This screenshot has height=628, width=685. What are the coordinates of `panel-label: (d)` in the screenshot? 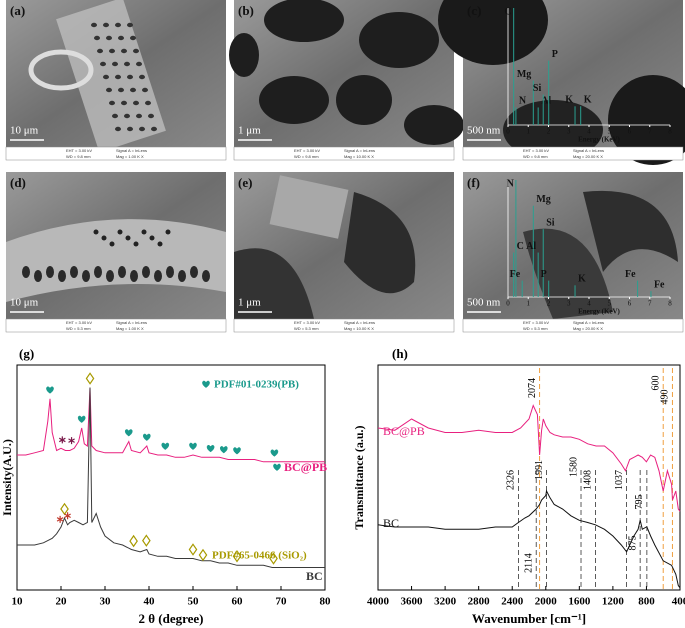 It's located at (18, 182).